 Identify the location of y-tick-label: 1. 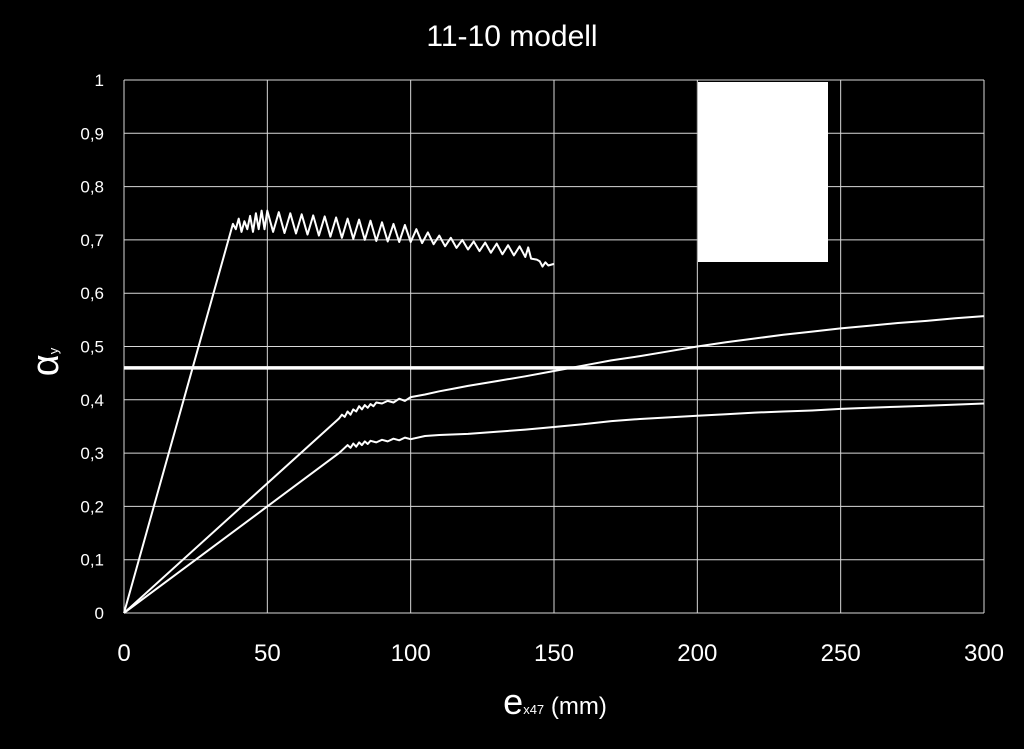
(99, 80).